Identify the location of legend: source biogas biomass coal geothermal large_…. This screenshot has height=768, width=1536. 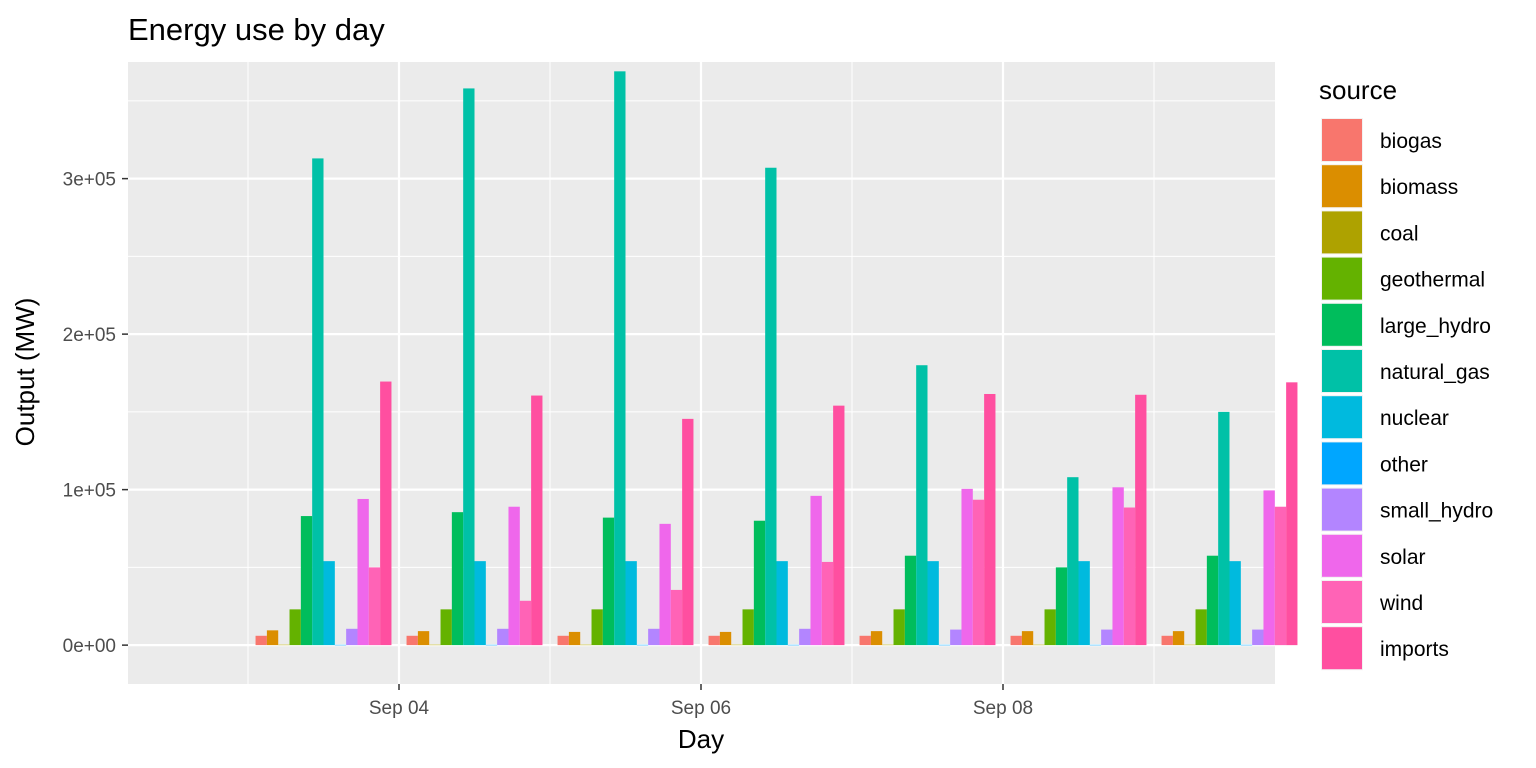
(1406, 373).